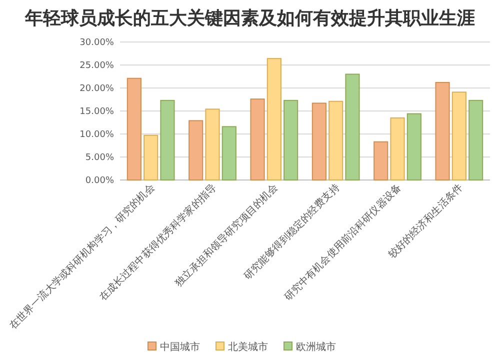 Image resolution: width=500 pixels, height=362 pixels. What do you see at coordinates (248, 347) in the screenshot?
I see `legend-label: 北美城市` at bounding box center [248, 347].